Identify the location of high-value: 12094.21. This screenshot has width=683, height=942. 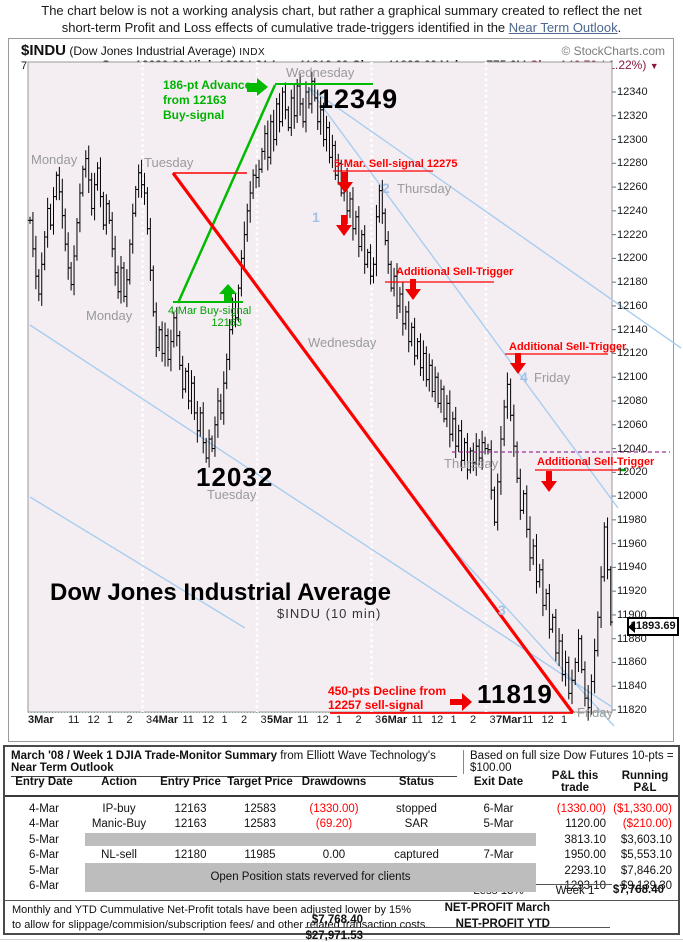
(243, 65).